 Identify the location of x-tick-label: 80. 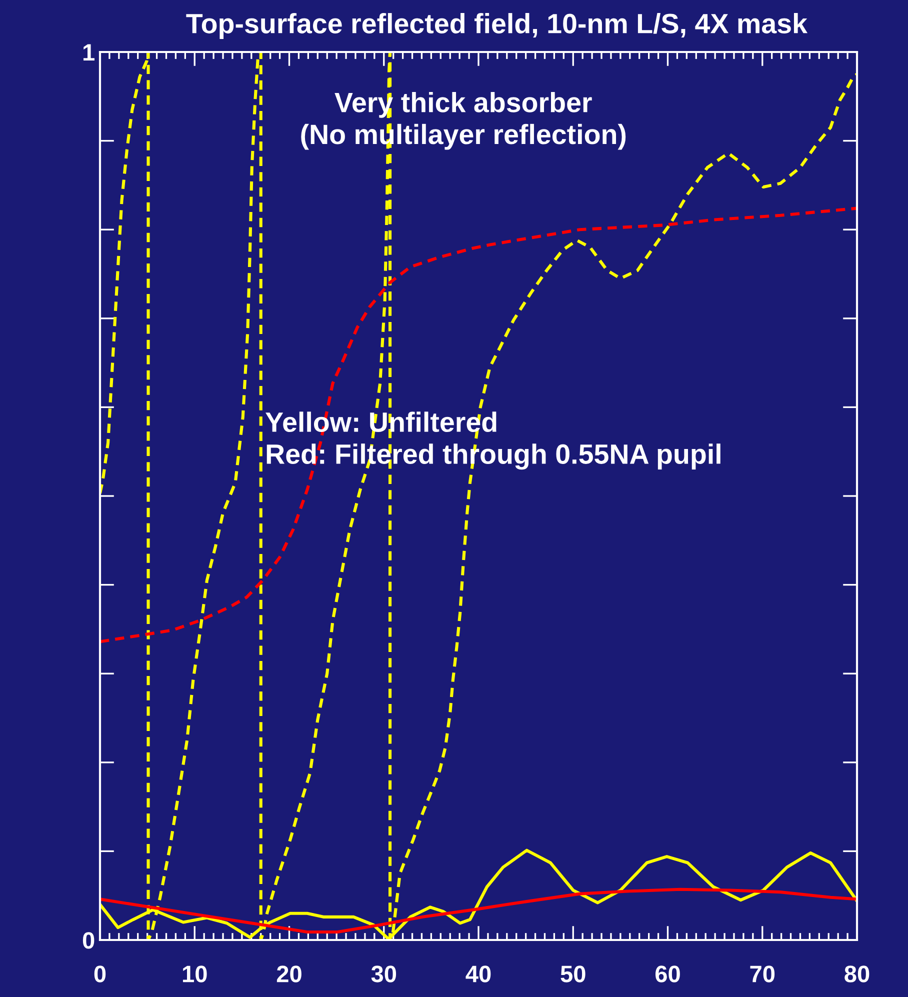
(857, 974).